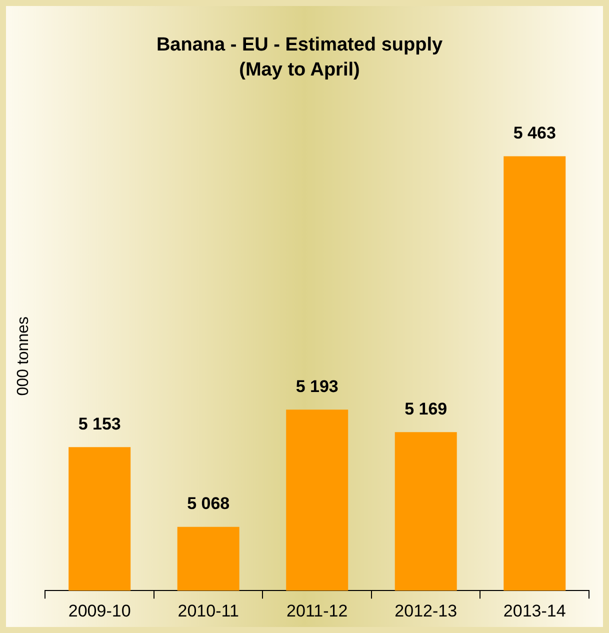 The width and height of the screenshot is (609, 633). I want to click on x-tick-label: 2009-10, so click(99, 610).